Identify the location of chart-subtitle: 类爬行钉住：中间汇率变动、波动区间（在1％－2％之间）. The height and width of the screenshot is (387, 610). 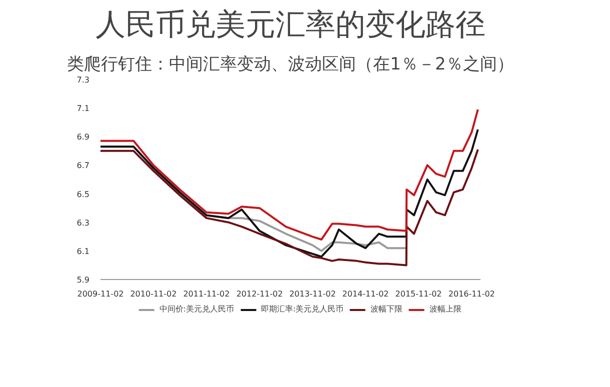
(290, 64).